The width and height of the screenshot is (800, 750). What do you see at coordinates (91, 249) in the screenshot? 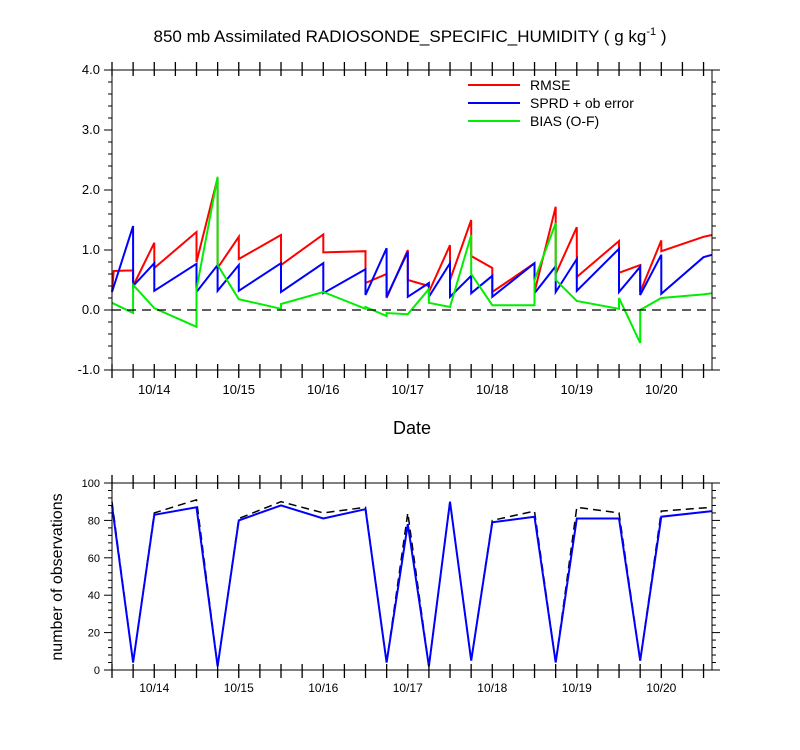
I see `top-ytick-label: 1.0` at bounding box center [91, 249].